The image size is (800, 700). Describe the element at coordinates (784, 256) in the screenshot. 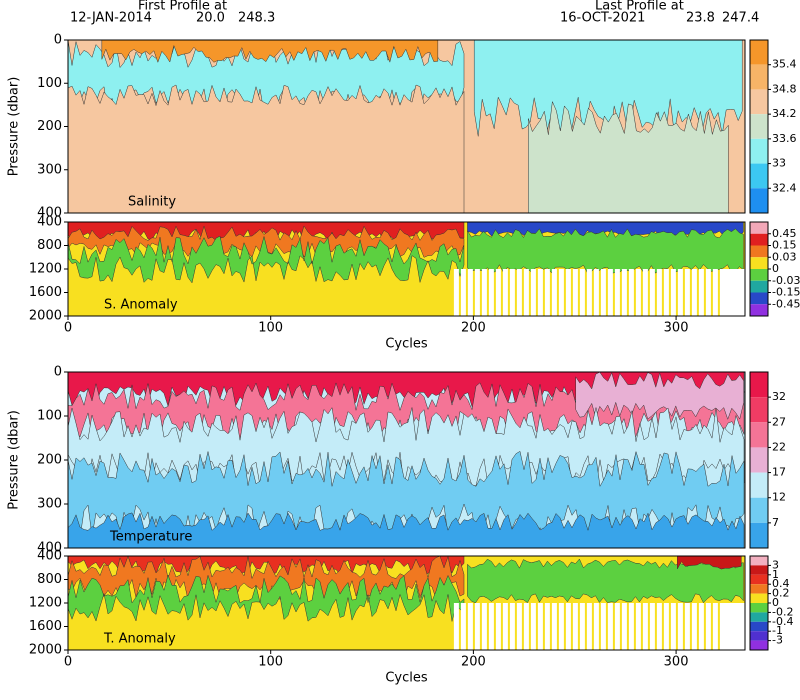

I see `colorbar-label: 0.03` at that location.